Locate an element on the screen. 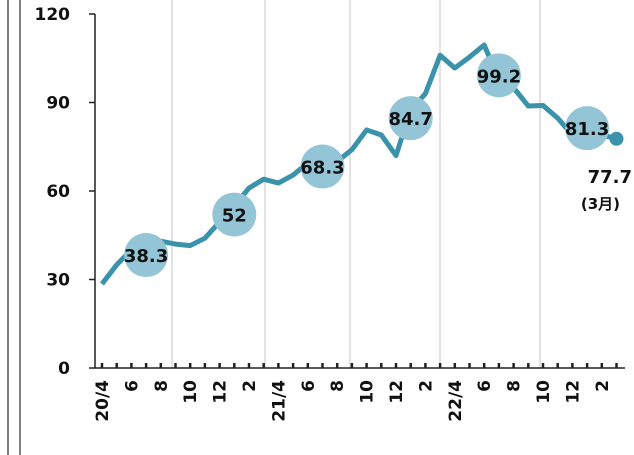  x-tick-label: 22/4 is located at coordinates (456, 401).